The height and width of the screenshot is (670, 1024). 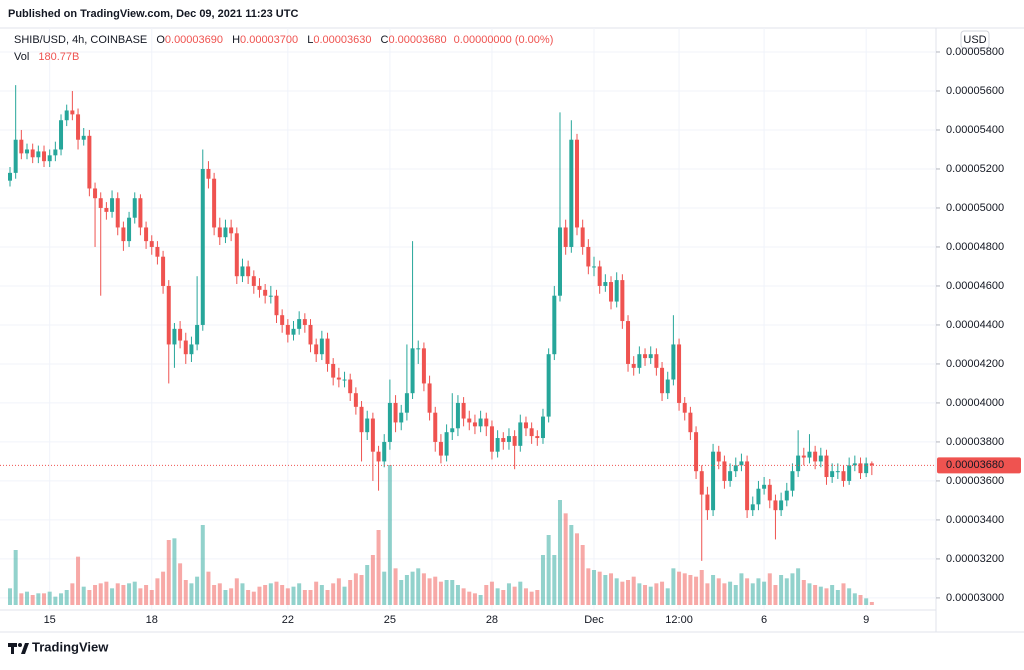 What do you see at coordinates (866, 620) in the screenshot?
I see `x-tick-label: 9` at bounding box center [866, 620].